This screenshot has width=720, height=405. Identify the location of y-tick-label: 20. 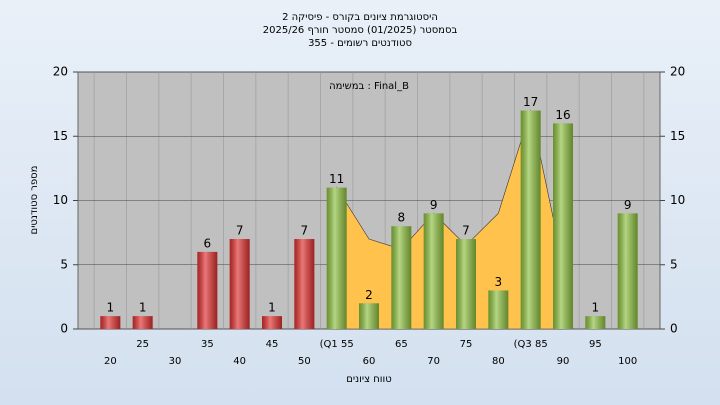
(60, 72).